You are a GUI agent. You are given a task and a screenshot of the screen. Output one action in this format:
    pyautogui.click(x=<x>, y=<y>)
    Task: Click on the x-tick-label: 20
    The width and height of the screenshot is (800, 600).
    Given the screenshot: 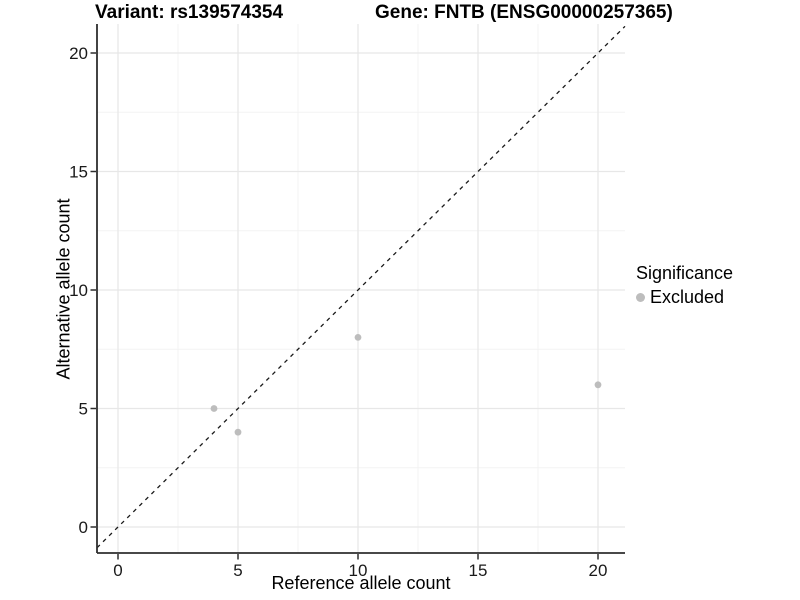 What is the action you would take?
    pyautogui.click(x=598, y=570)
    